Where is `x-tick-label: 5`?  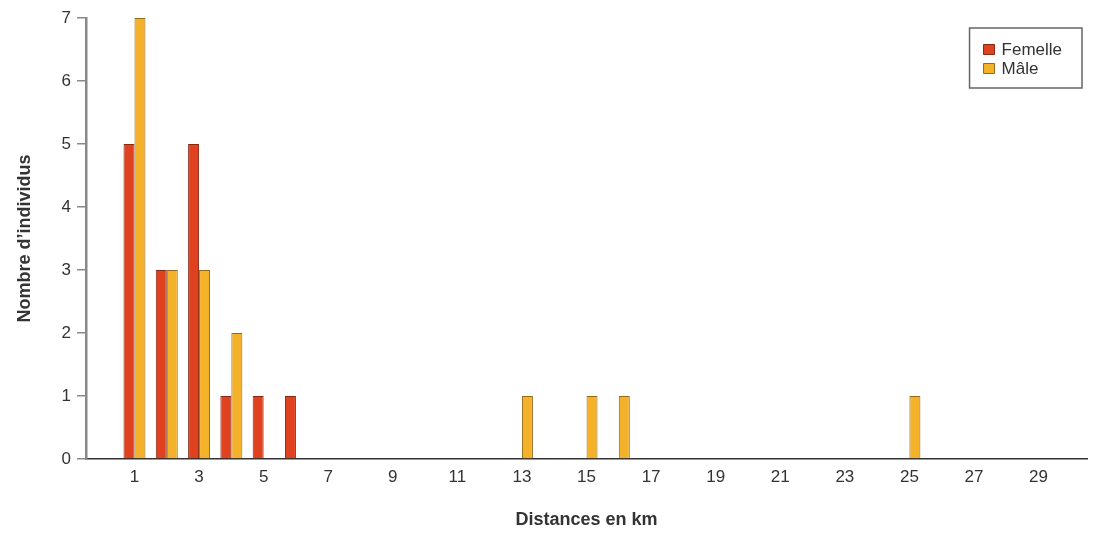
x-tick-label: 5 is located at coordinates (263, 476).